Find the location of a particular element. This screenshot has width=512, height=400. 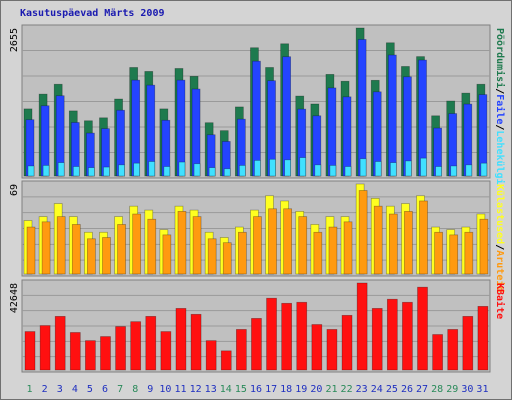

legend-entry: Aruteid is located at coordinates (500, 271).